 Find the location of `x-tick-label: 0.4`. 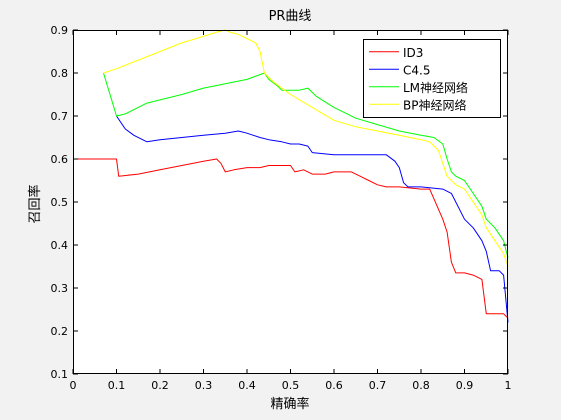

x-tick-label: 0.4 is located at coordinates (247, 385).